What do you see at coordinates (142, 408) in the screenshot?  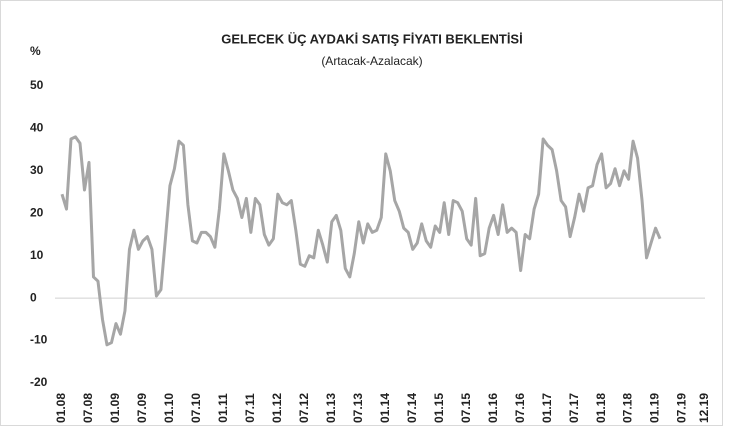 I see `x-tick-label: 07.09` at bounding box center [142, 408].